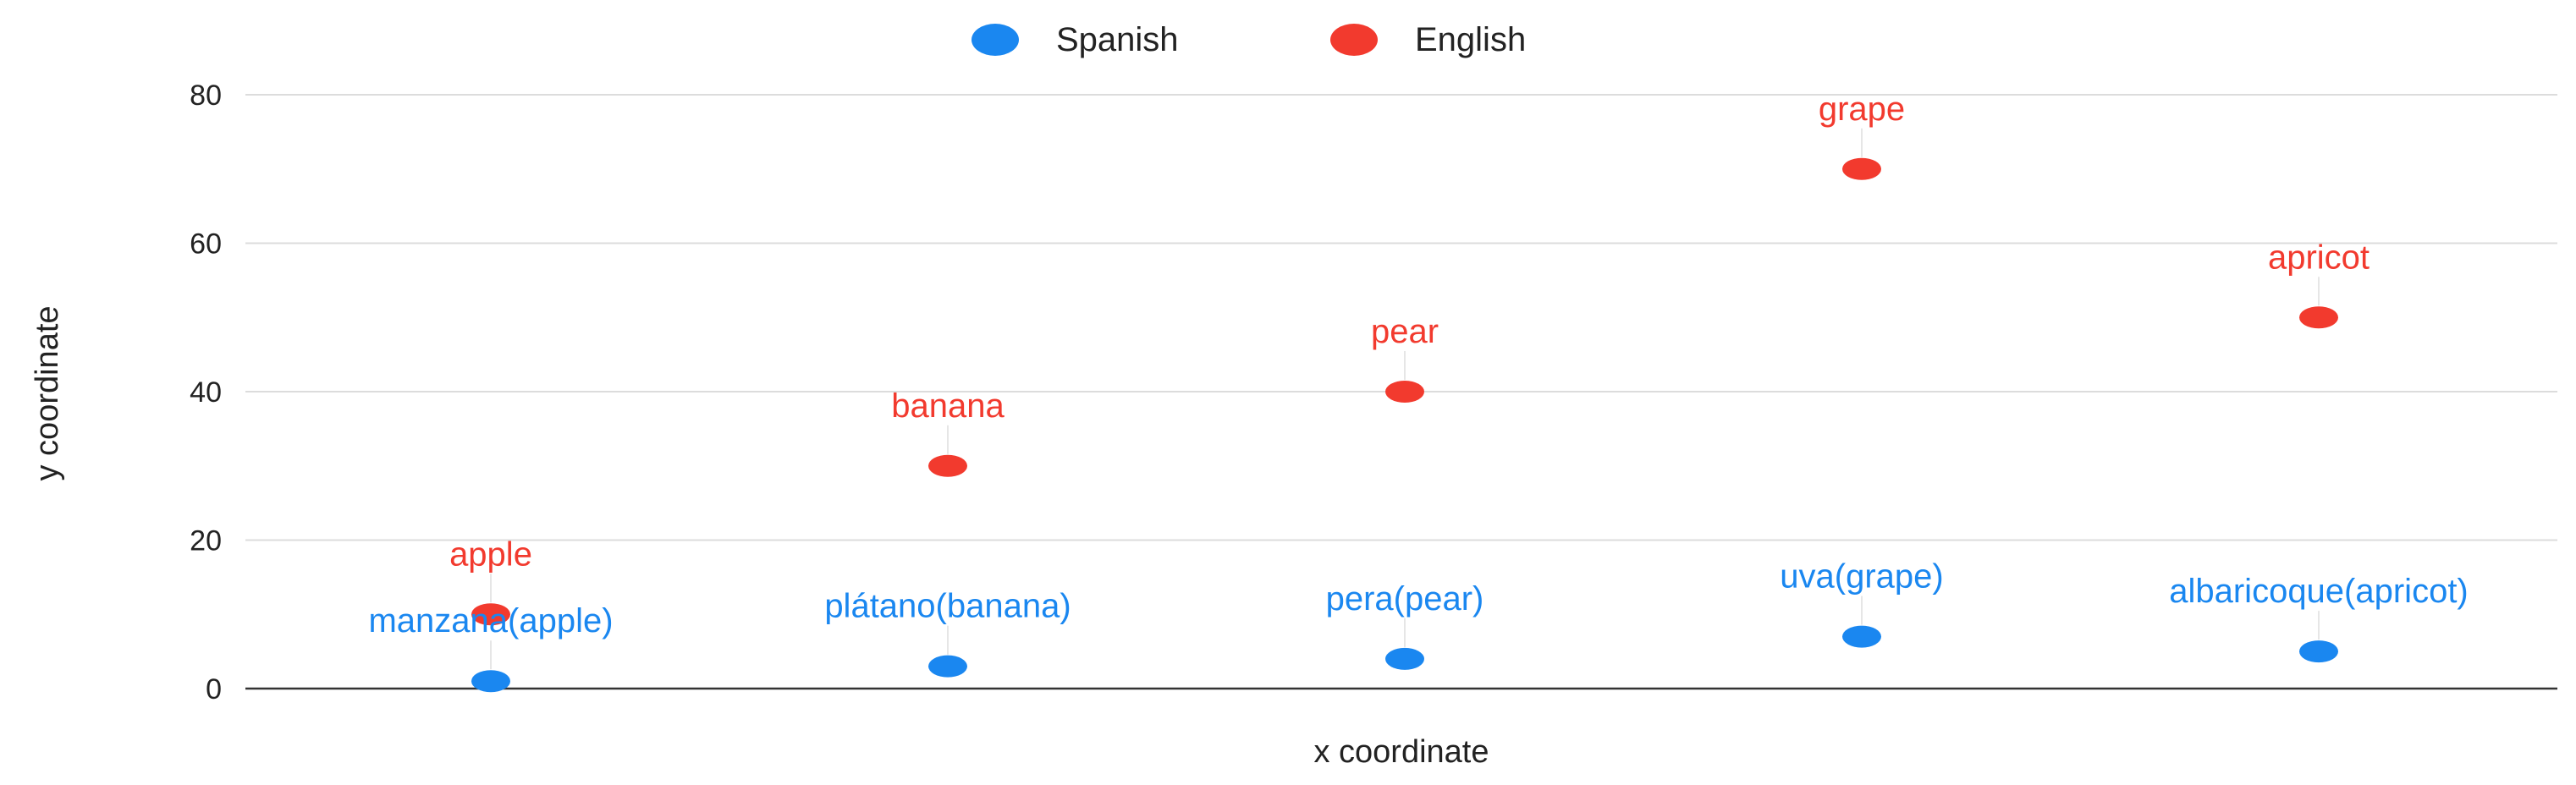 This screenshot has width=2576, height=785. I want to click on y-tick-label: 20, so click(206, 541).